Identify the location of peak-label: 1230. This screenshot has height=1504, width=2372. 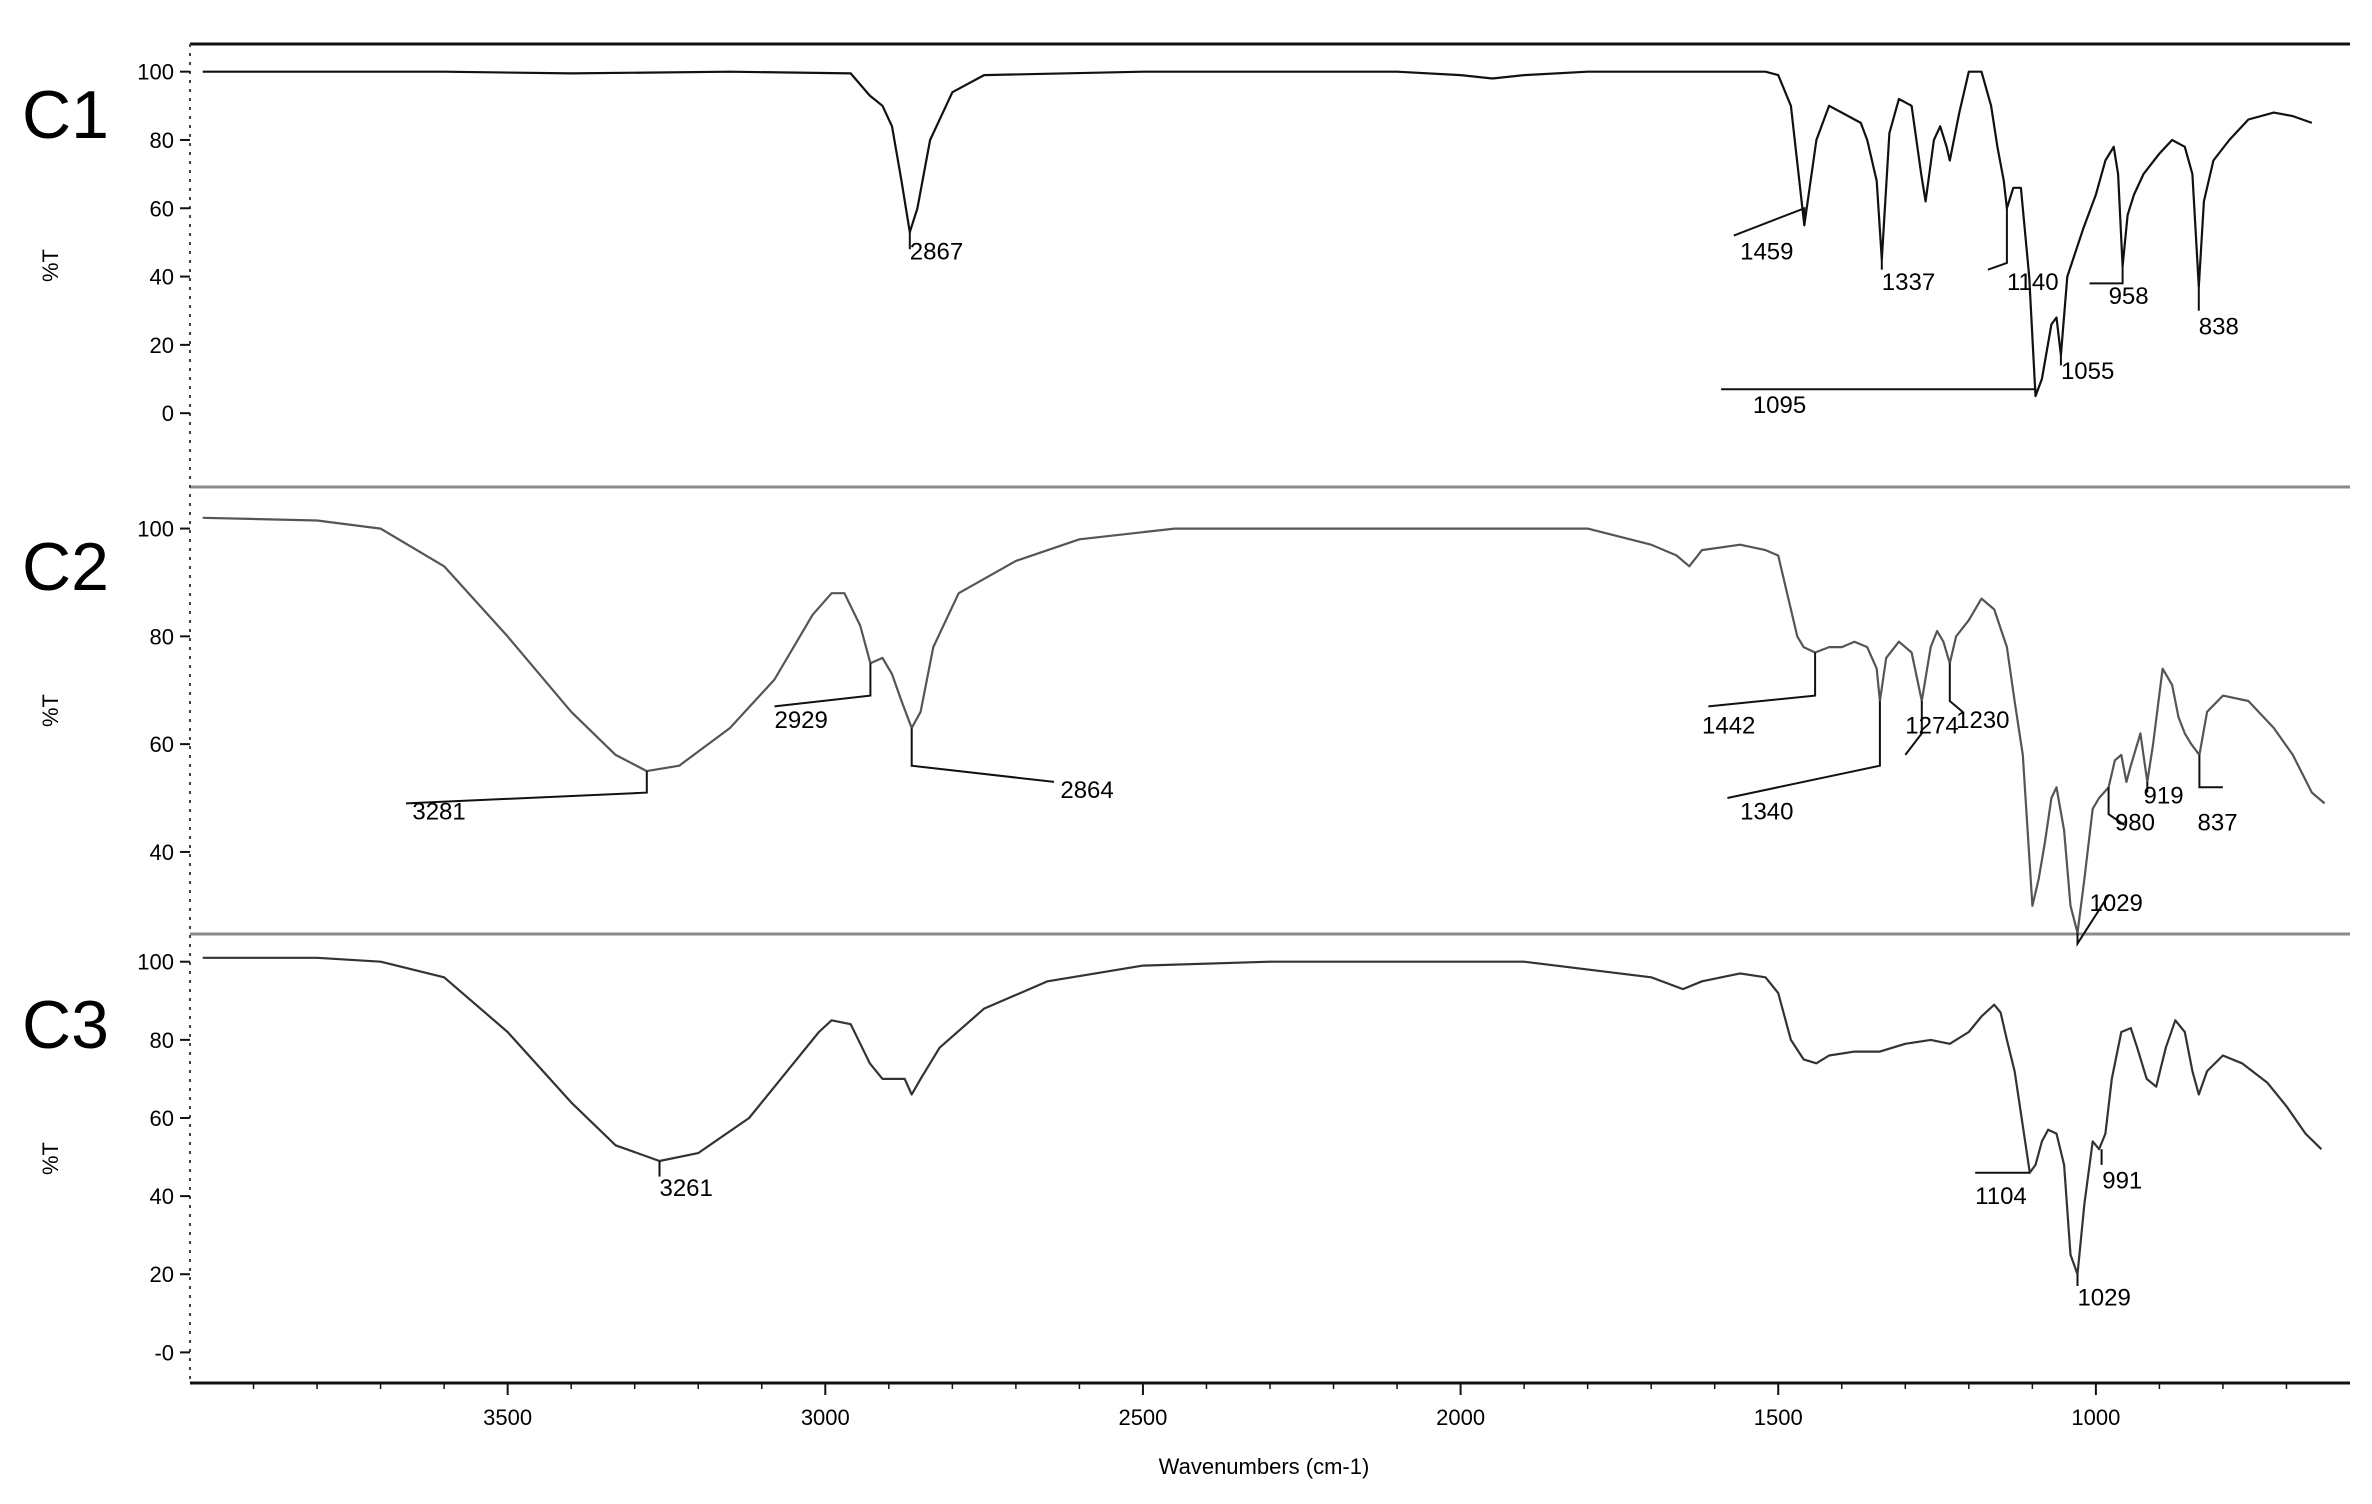
(1982, 720).